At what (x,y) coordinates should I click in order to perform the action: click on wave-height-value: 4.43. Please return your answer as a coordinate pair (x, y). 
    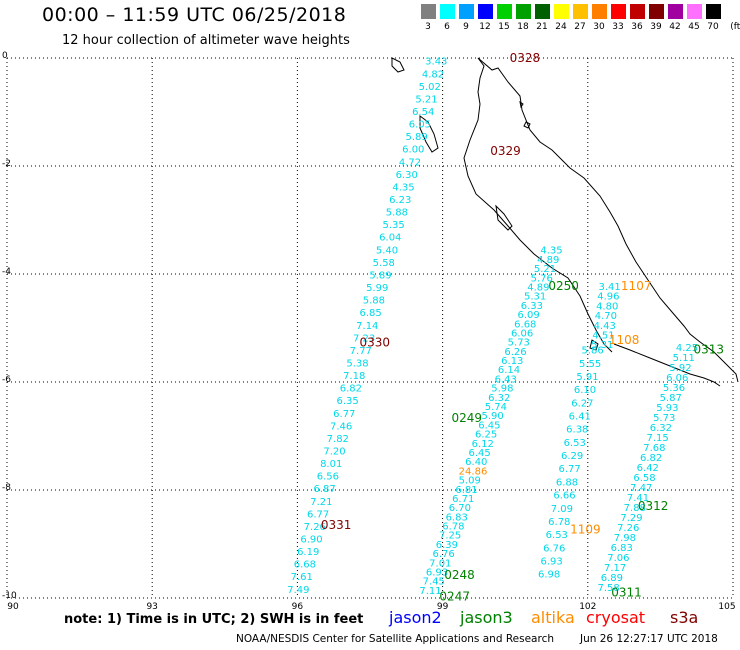
    Looking at the image, I should click on (605, 326).